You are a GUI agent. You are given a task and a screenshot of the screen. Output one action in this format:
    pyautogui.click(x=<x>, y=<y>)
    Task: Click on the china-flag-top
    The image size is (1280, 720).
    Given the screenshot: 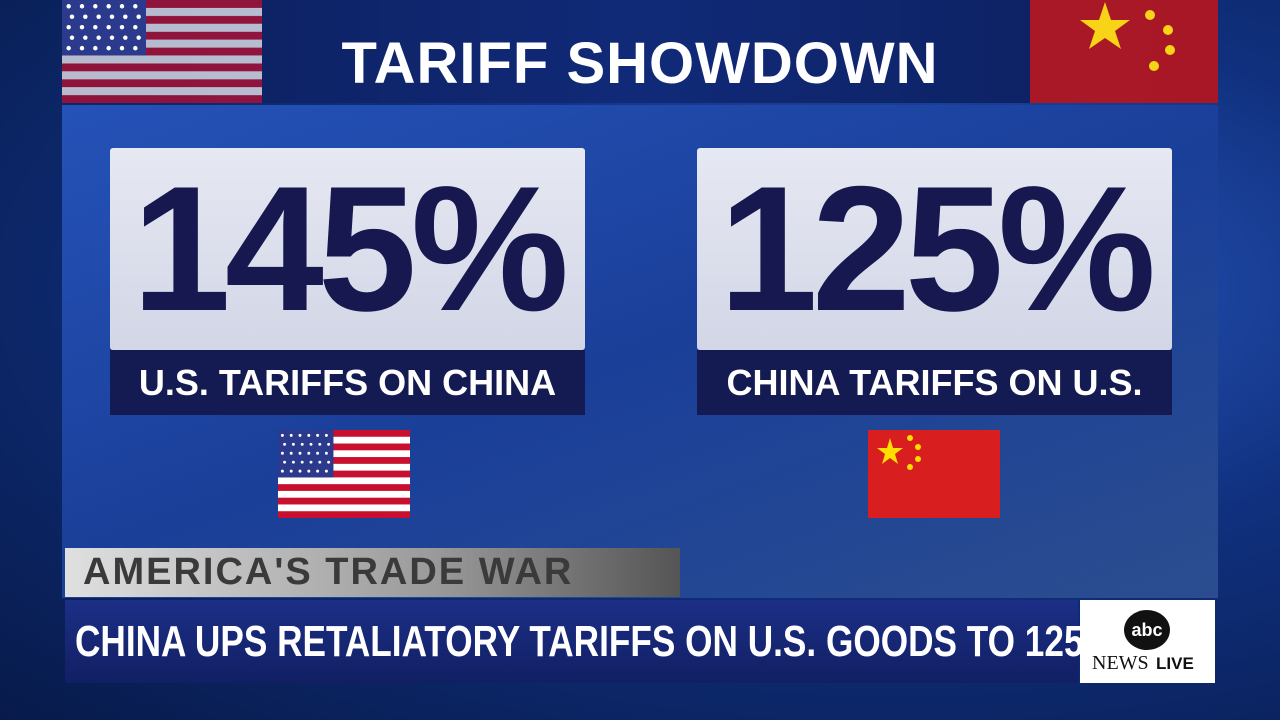 What is the action you would take?
    pyautogui.click(x=1124, y=51)
    